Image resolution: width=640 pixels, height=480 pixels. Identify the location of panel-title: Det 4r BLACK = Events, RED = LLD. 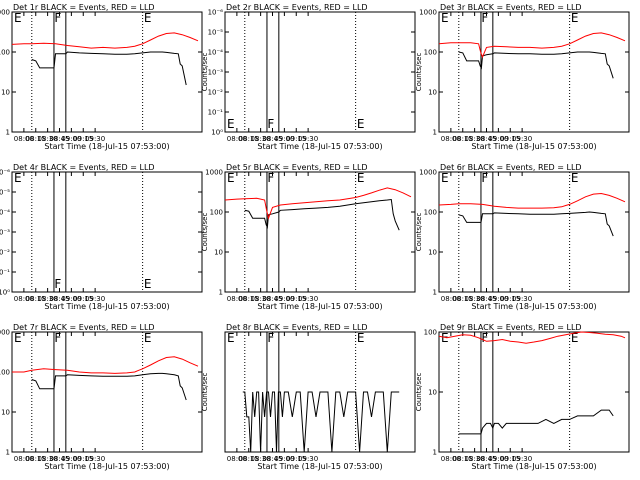
(84, 167).